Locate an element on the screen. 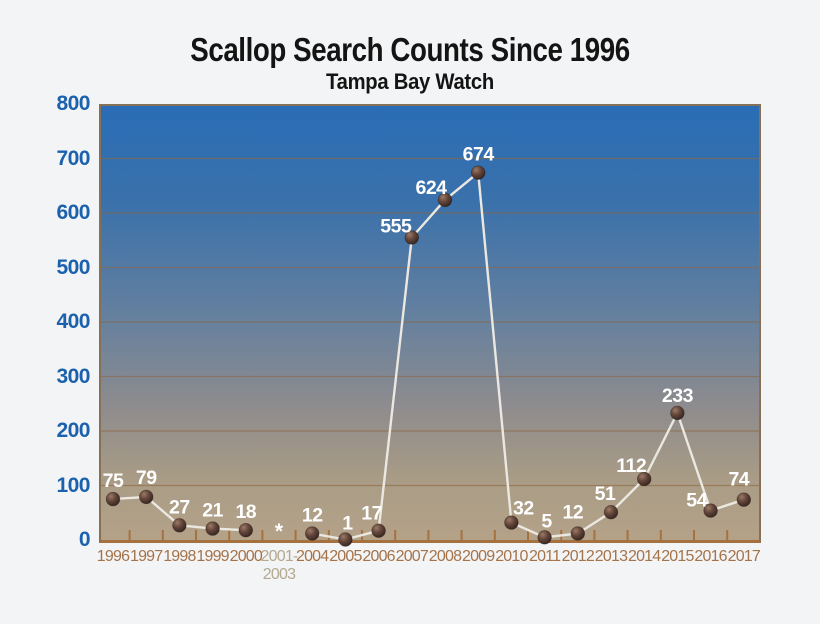 The image size is (820, 624). x-axis-label-2001-2003: 2001- 2003 is located at coordinates (279, 566).